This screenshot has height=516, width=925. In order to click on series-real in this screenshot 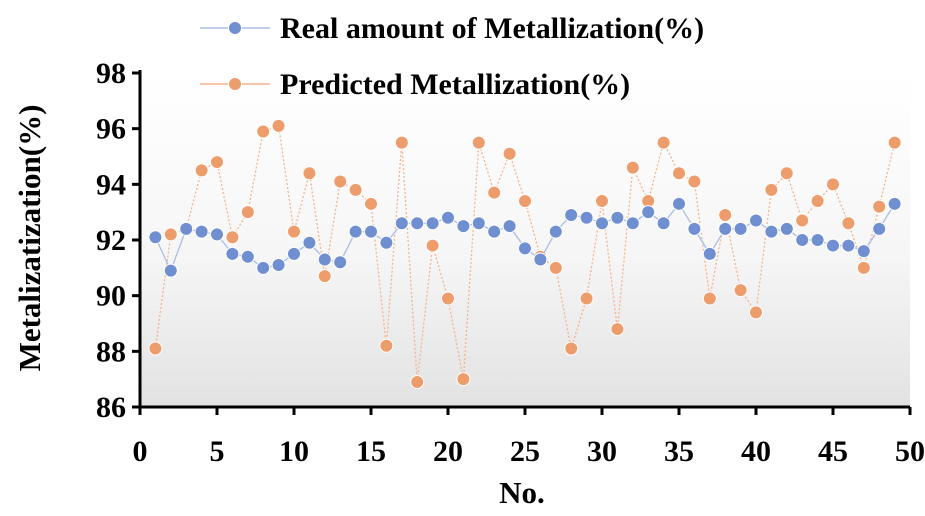, I will do `click(525, 237)`.